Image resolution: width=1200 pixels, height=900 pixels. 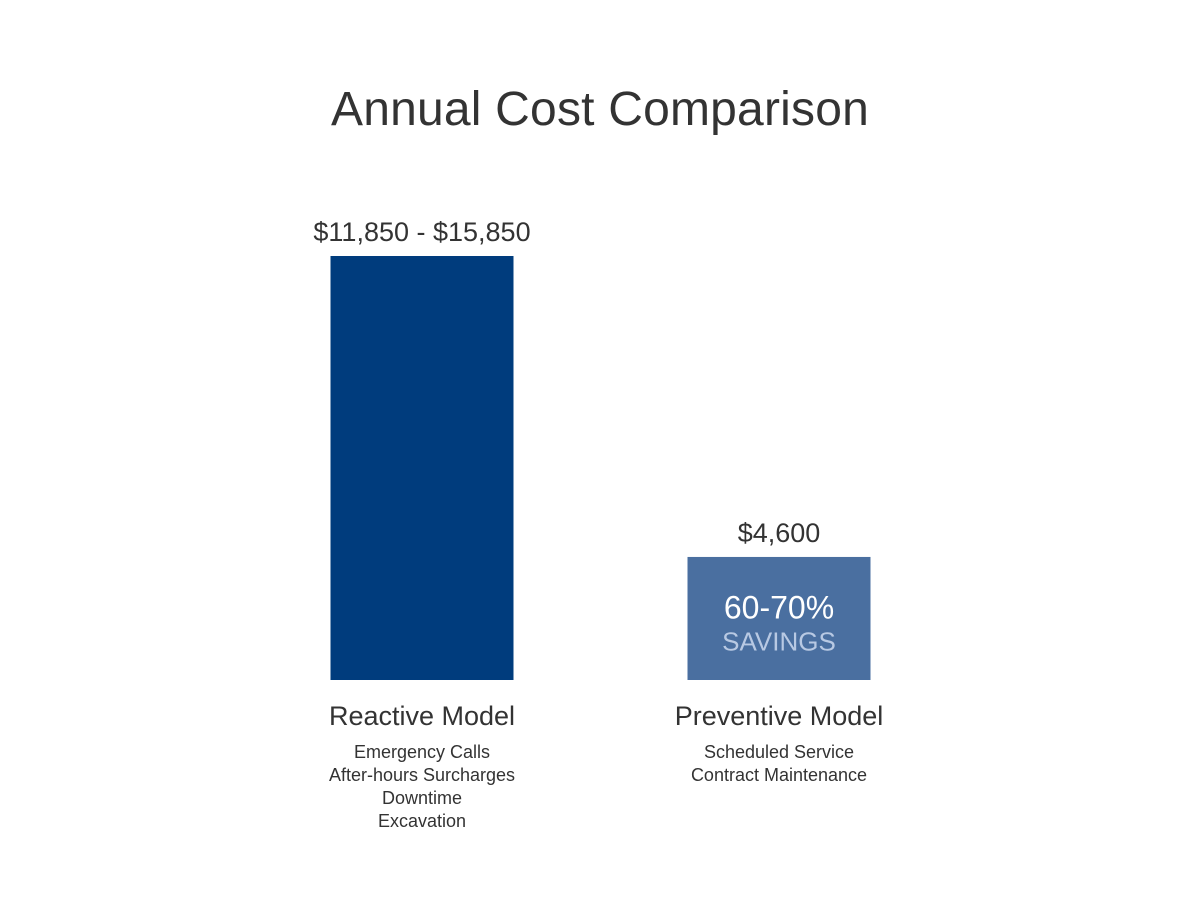 I want to click on value-label-reactive-model: $11,850 - $15,850, so click(x=421, y=232).